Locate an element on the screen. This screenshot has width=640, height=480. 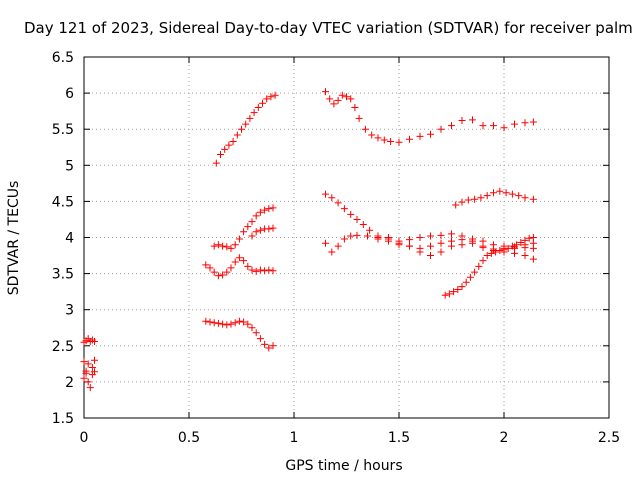
x-tick-labels: 0 0.5 1 1.5 2 2.5 is located at coordinates (350, 438).